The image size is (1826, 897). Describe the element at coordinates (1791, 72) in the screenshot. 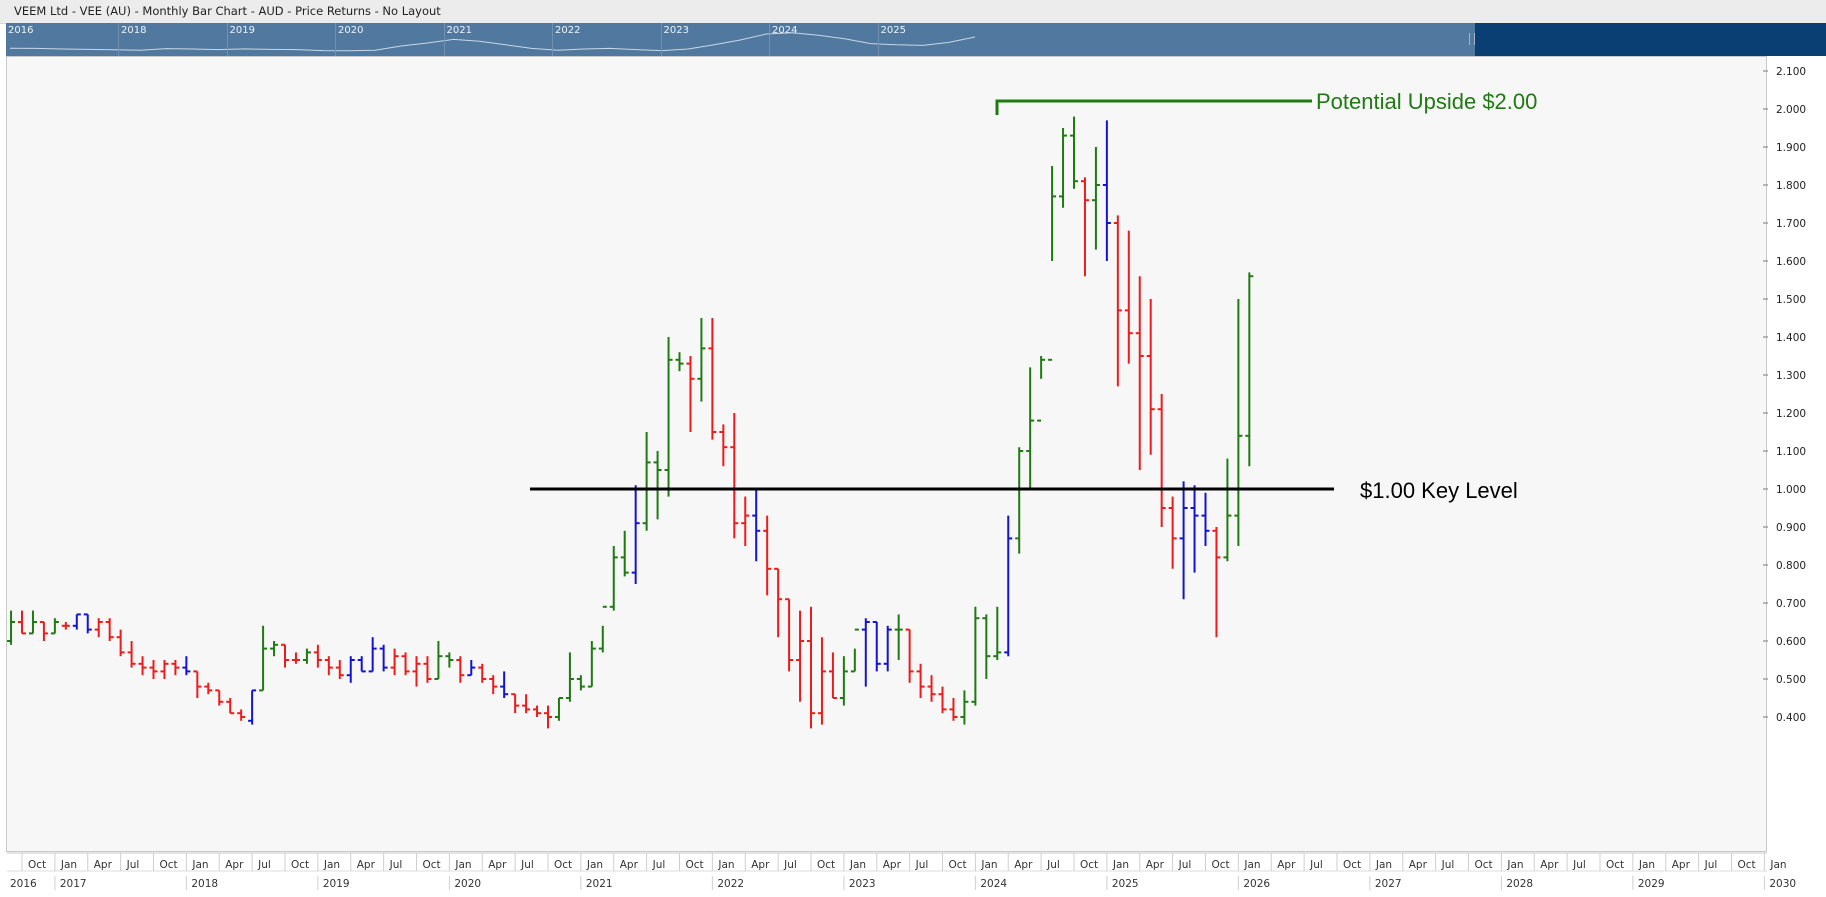

I see `y-tick-label: 2.100` at that location.